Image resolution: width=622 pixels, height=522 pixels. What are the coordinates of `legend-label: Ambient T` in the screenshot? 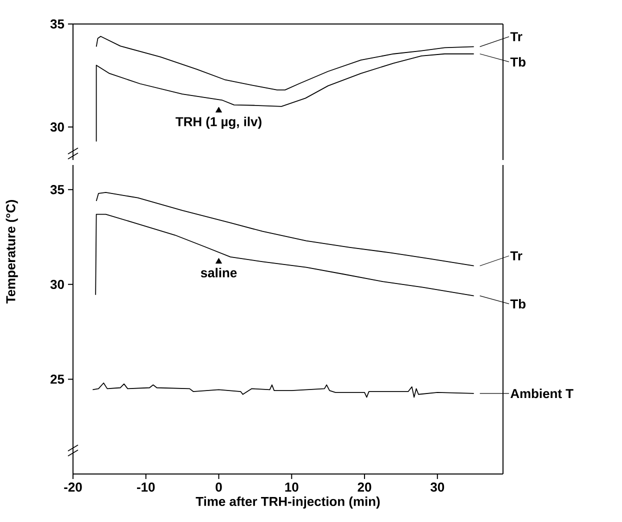 It's located at (542, 393).